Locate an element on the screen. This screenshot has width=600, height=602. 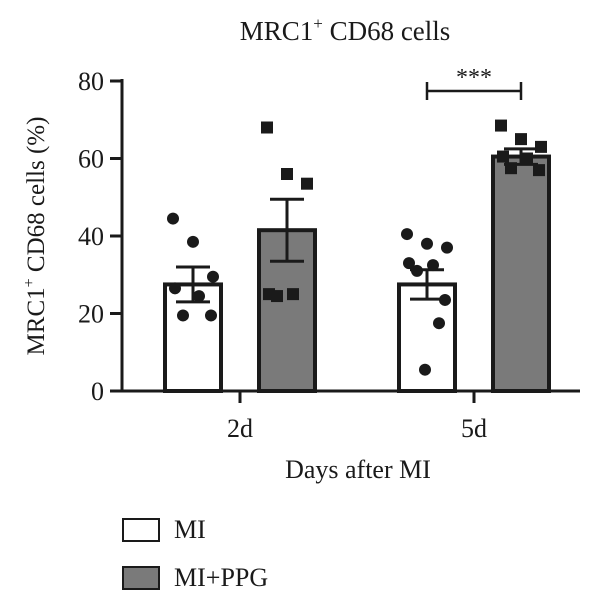
bar-mi-ppg-5d is located at coordinates (521, 273).